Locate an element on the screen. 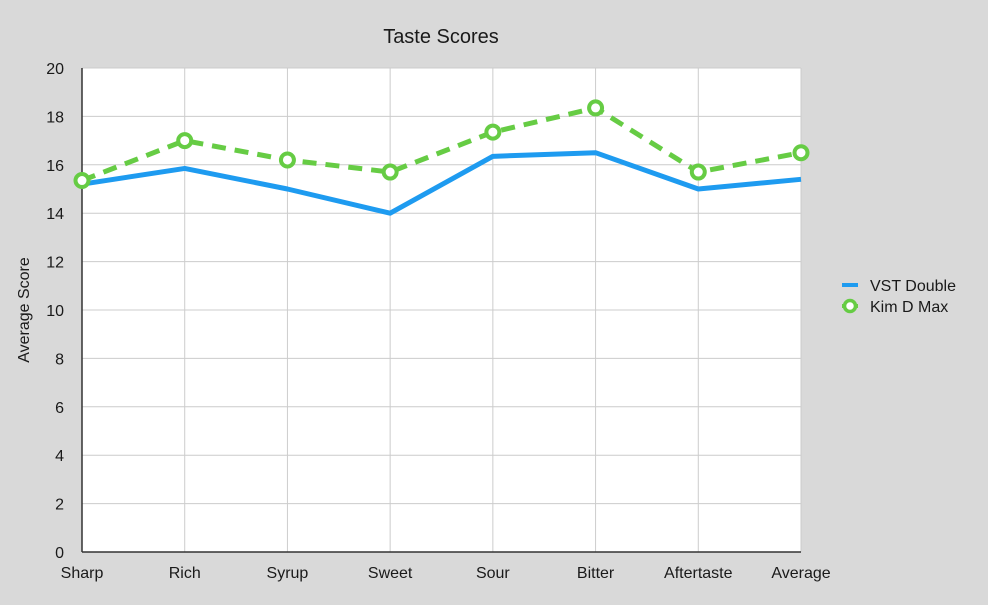  x-tick-label: Sharp is located at coordinates (82, 573).